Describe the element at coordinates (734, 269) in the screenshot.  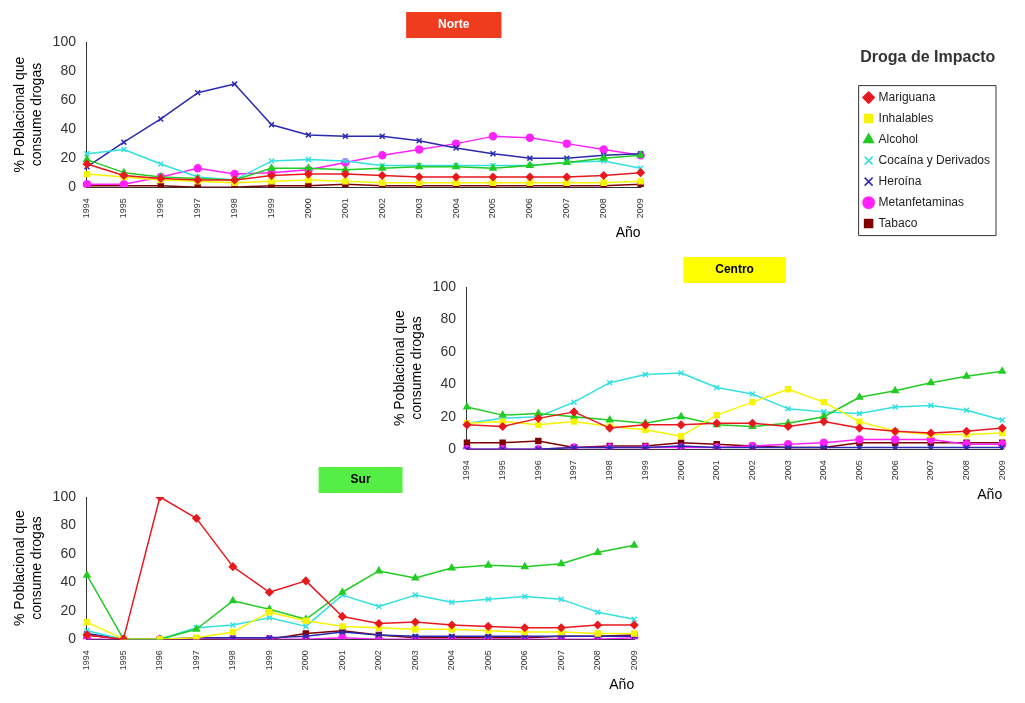
I see `chart-title: Centro` at that location.